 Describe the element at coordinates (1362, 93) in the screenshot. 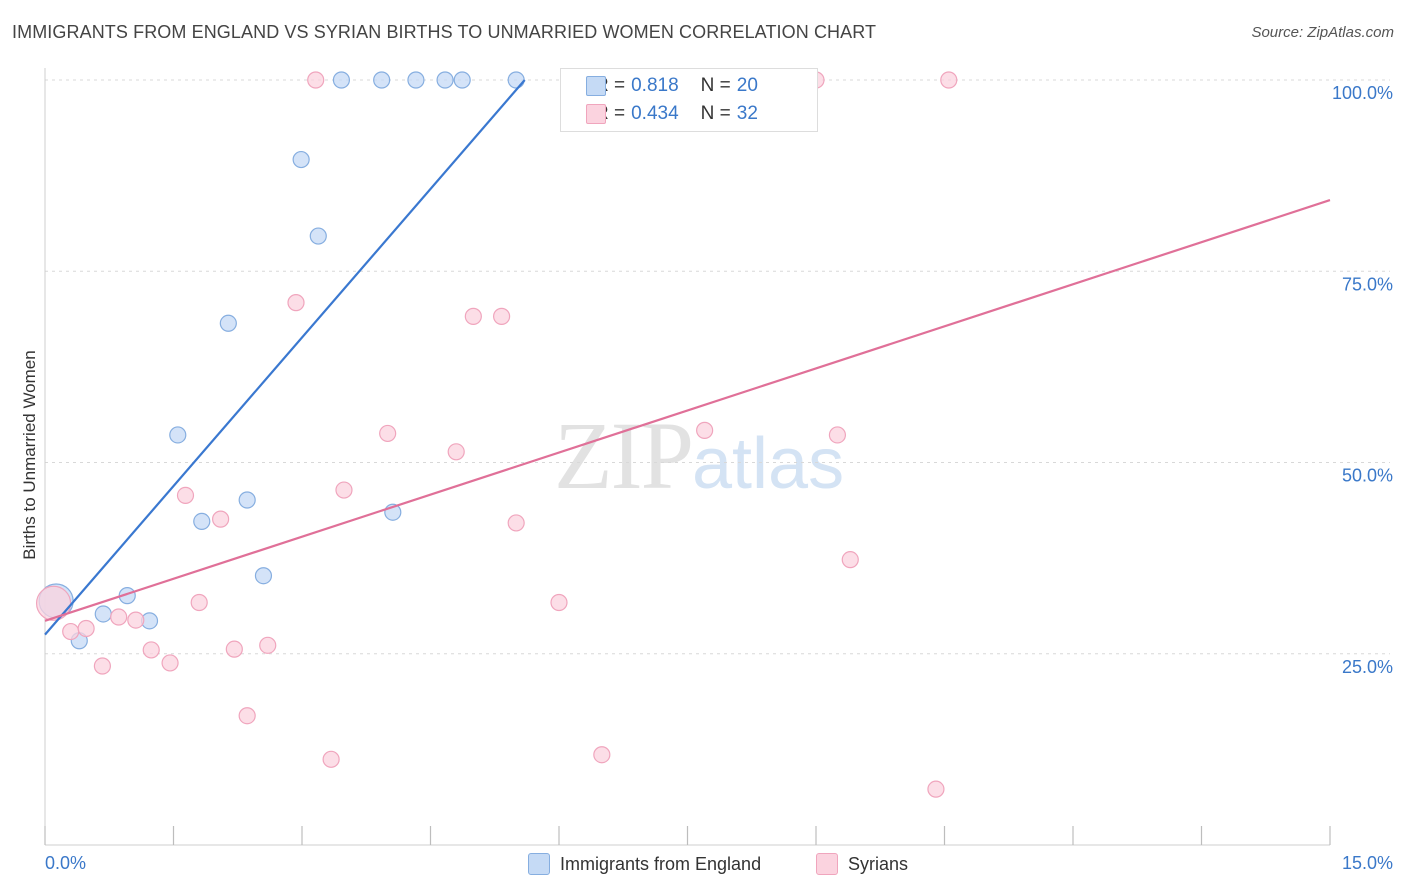

I see `y-tick-label: 100.0%` at that location.